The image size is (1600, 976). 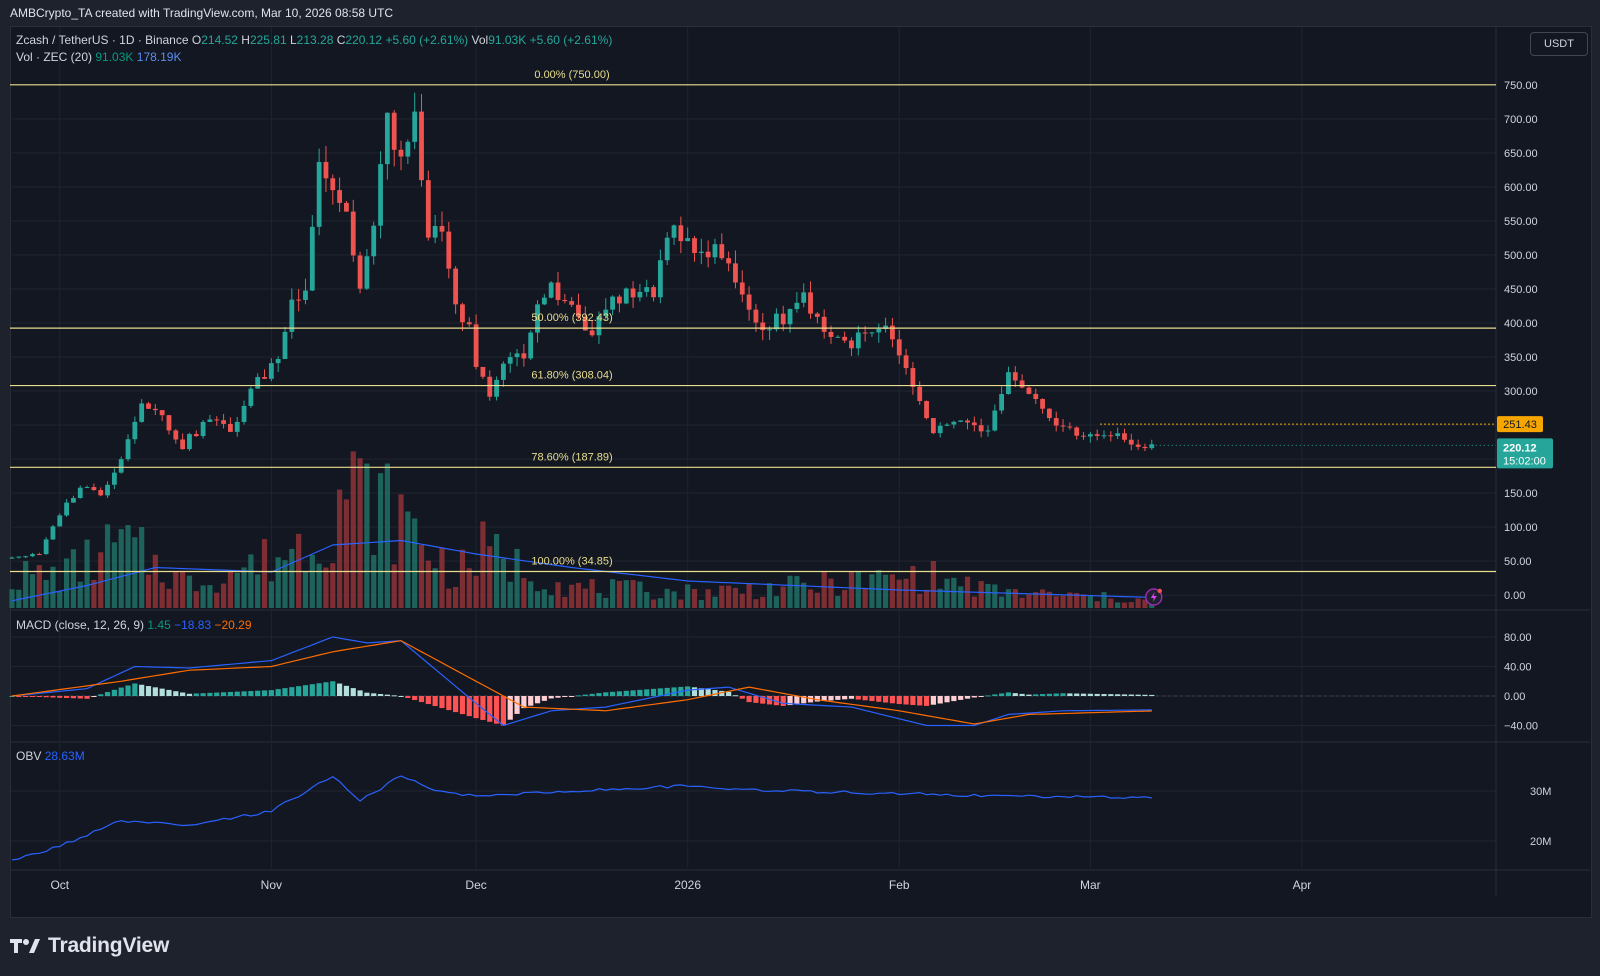 What do you see at coordinates (571, 561) in the screenshot?
I see `fib-level-label: 100.00% (34.85)` at bounding box center [571, 561].